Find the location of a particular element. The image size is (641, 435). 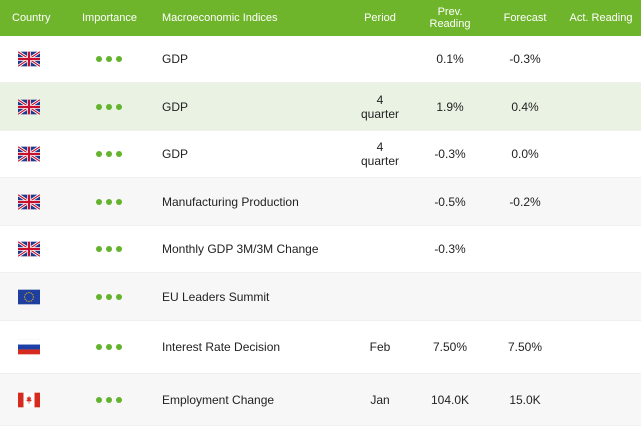

forecast-cell: 7.50% is located at coordinates (525, 347).